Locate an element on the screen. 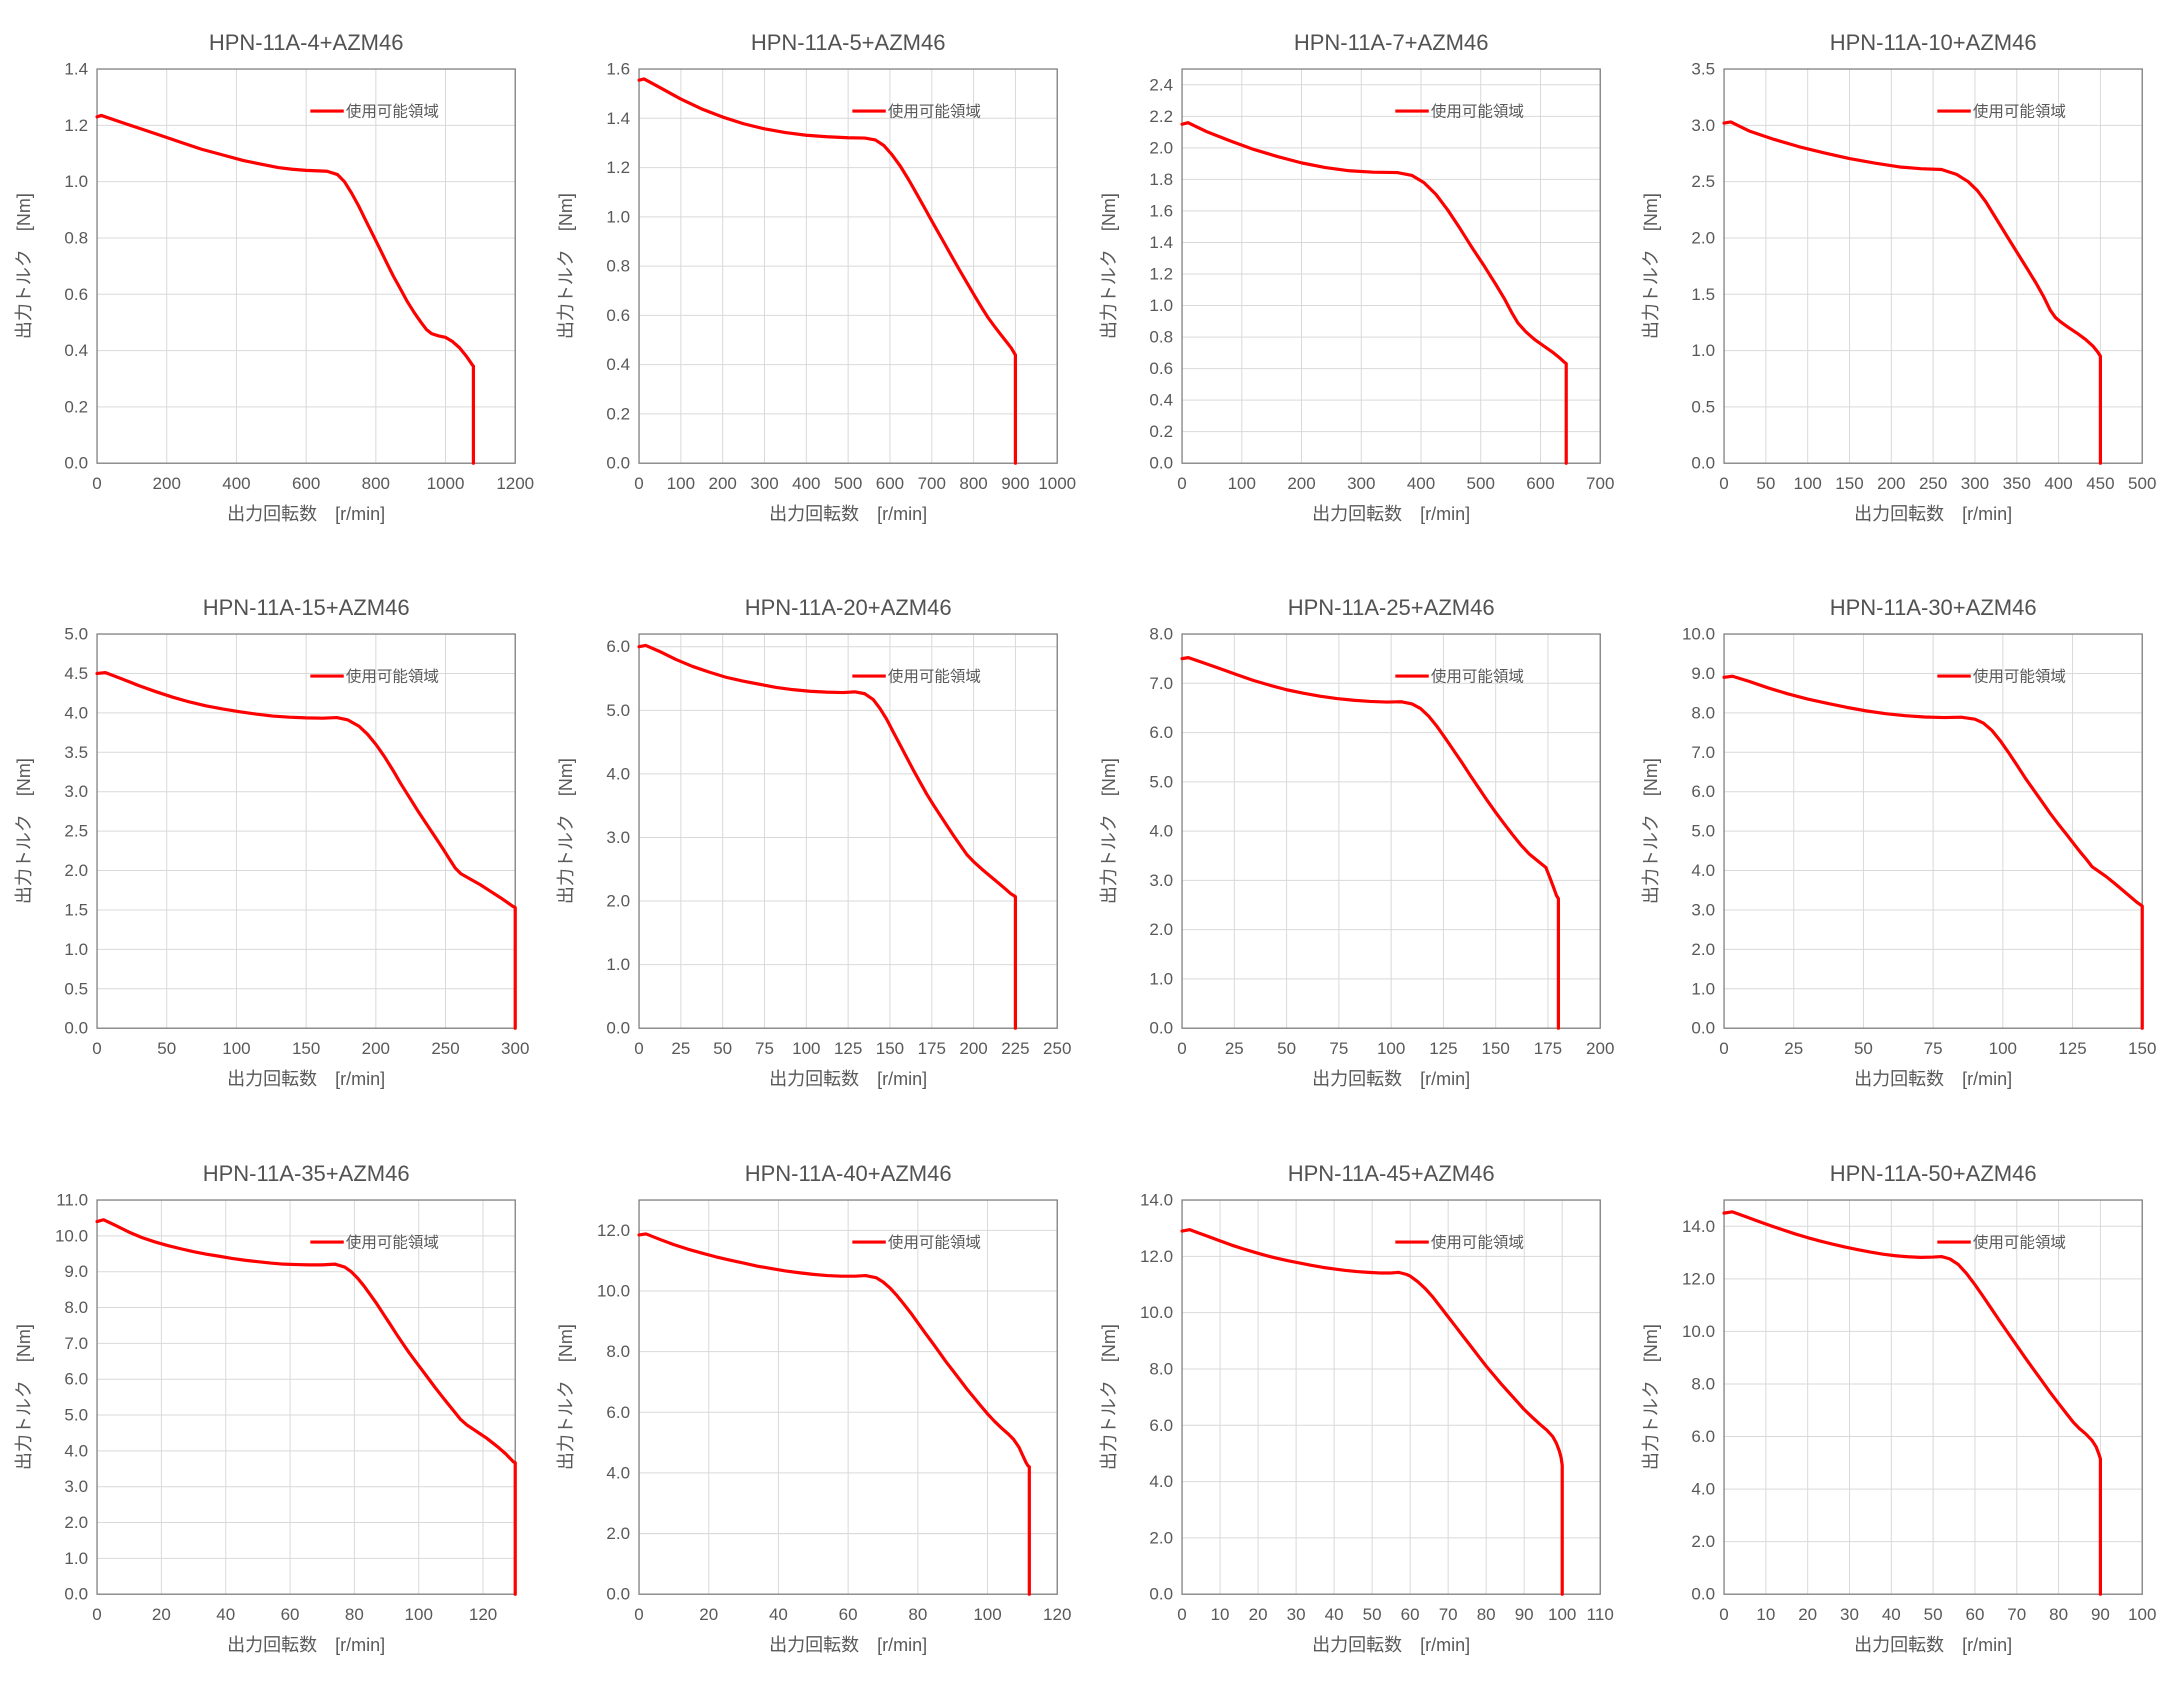  chart-title: HPN-11A-35+AZM46 is located at coordinates (306, 1173).